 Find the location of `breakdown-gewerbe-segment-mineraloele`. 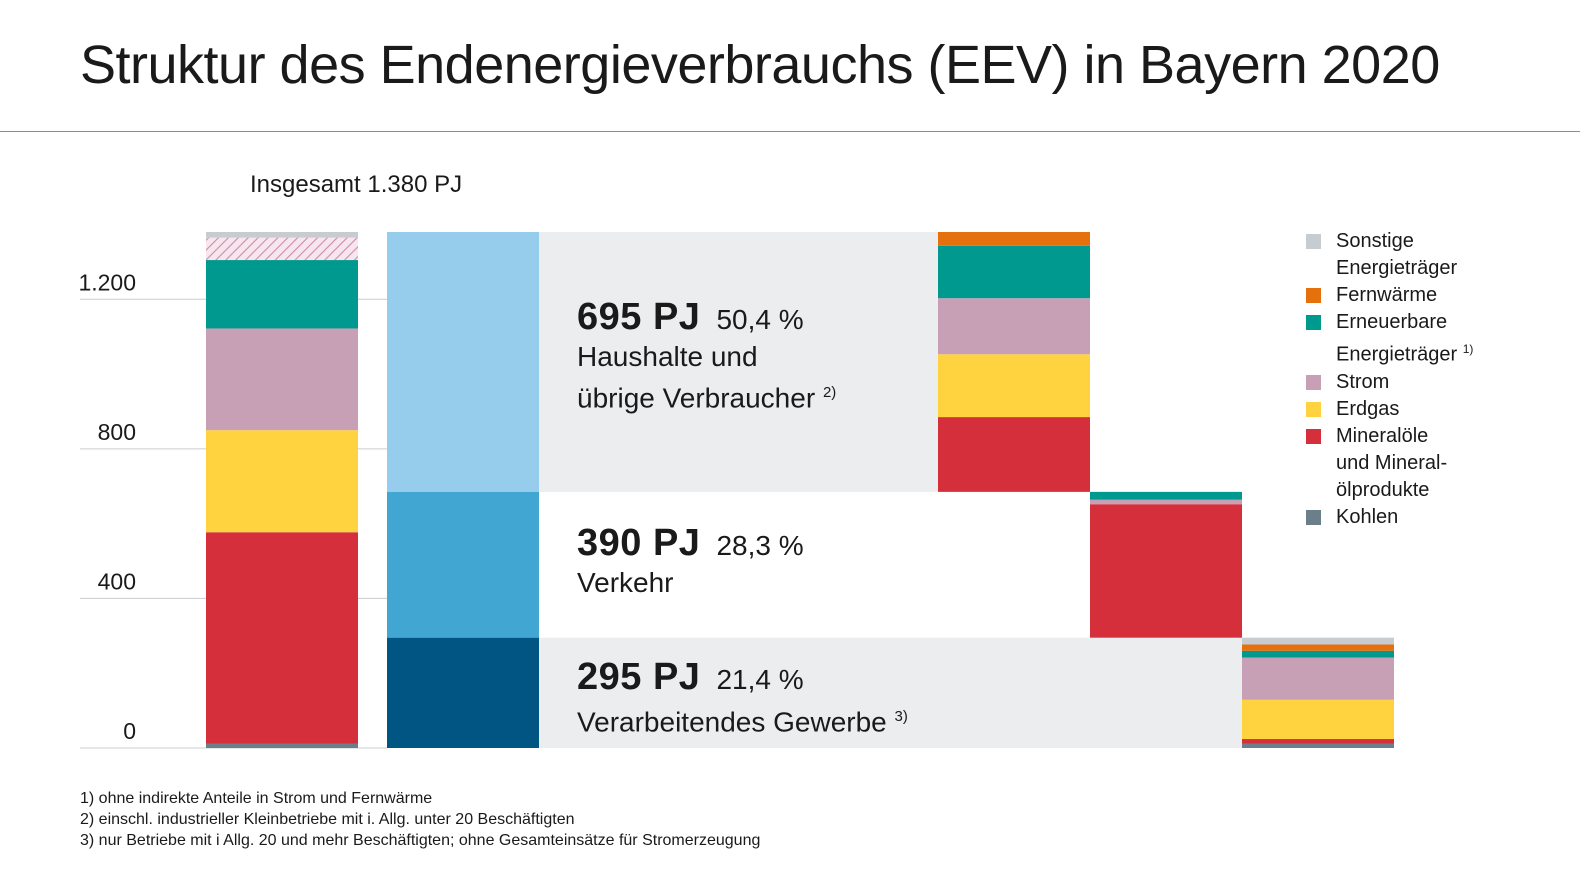

breakdown-gewerbe-segment-mineraloele is located at coordinates (1318, 741).